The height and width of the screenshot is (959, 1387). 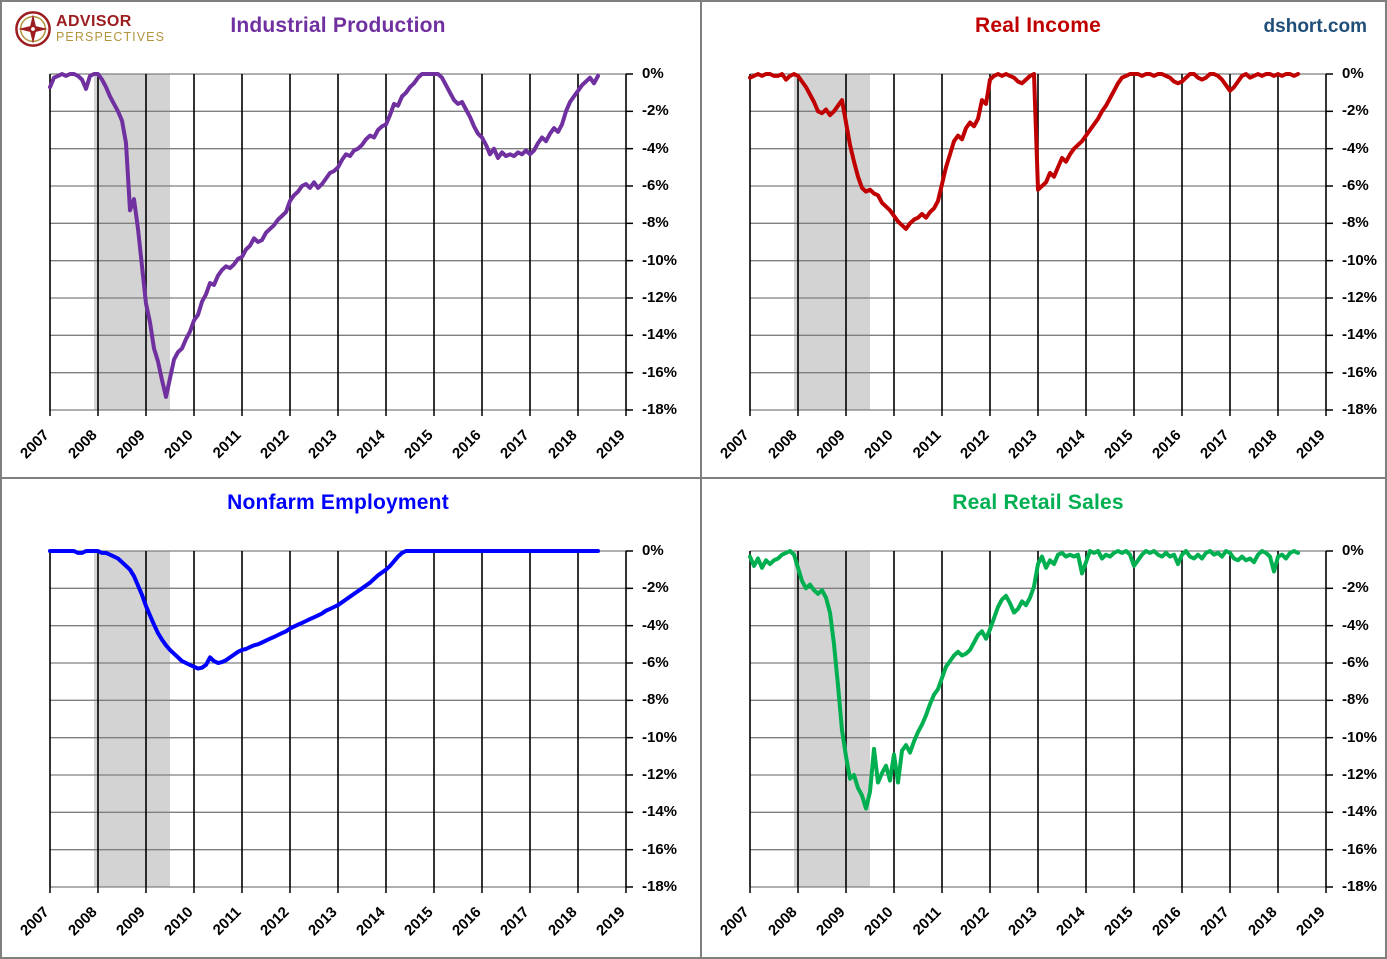 What do you see at coordinates (111, 37) in the screenshot?
I see `logo-line2: PERSPECTIVES` at bounding box center [111, 37].